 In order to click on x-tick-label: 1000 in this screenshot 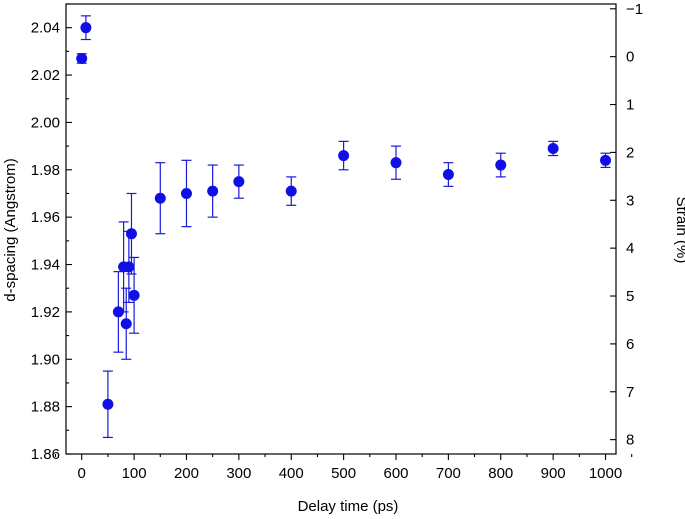, I will do `click(605, 473)`.